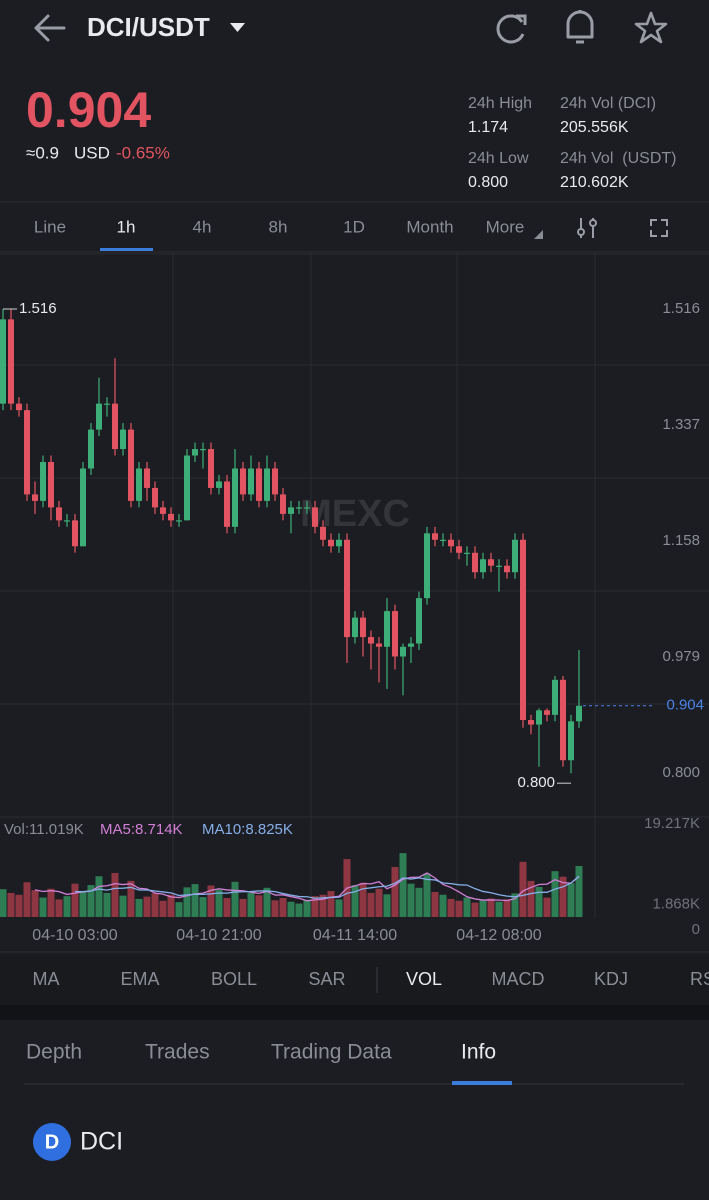 Image resolution: width=709 pixels, height=1200 pixels. What do you see at coordinates (101, 1142) in the screenshot?
I see `coin-name: DCI` at bounding box center [101, 1142].